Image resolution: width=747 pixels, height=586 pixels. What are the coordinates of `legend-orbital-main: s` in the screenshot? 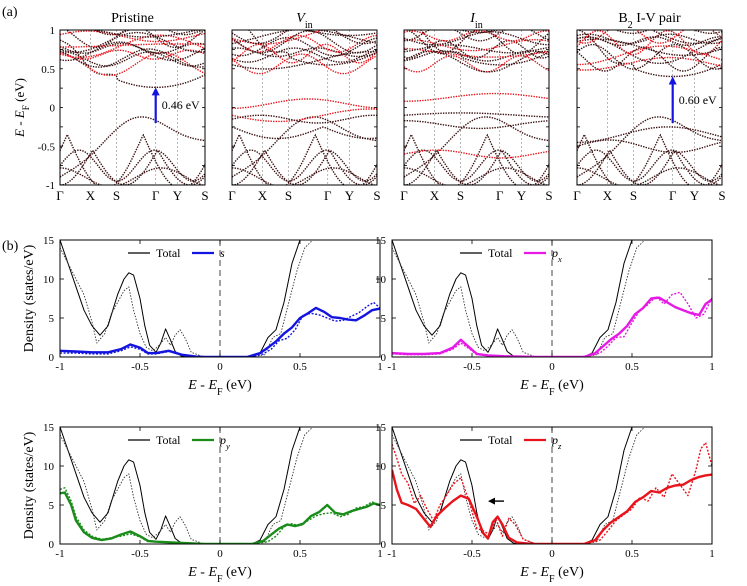 It's located at (222, 253).